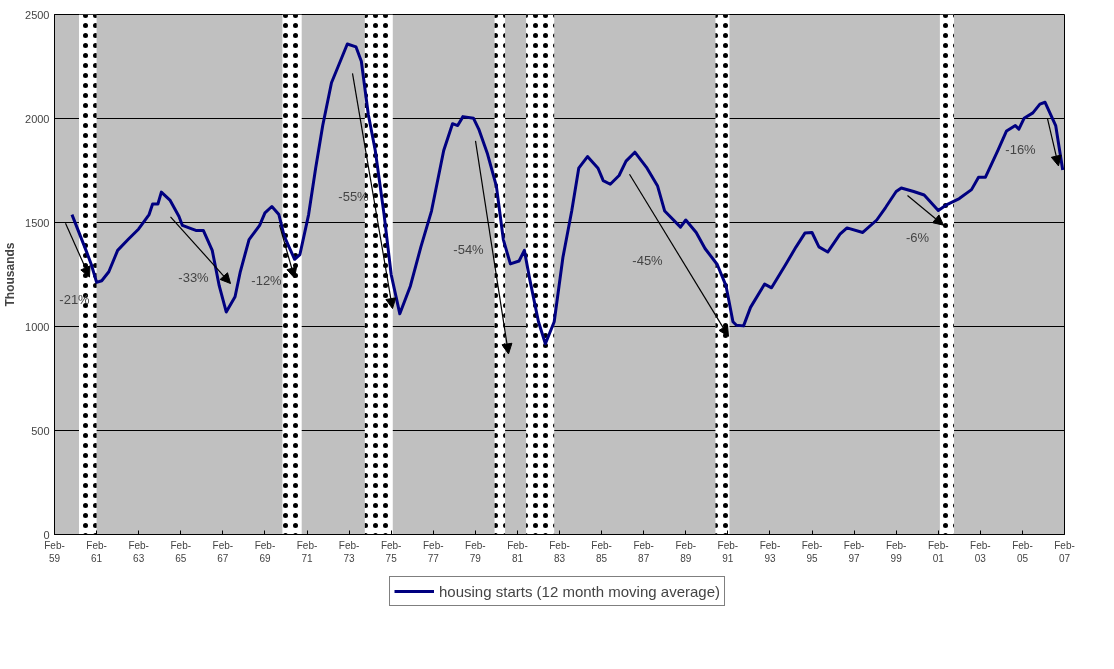  I want to click on annotation: -33%, so click(194, 277).